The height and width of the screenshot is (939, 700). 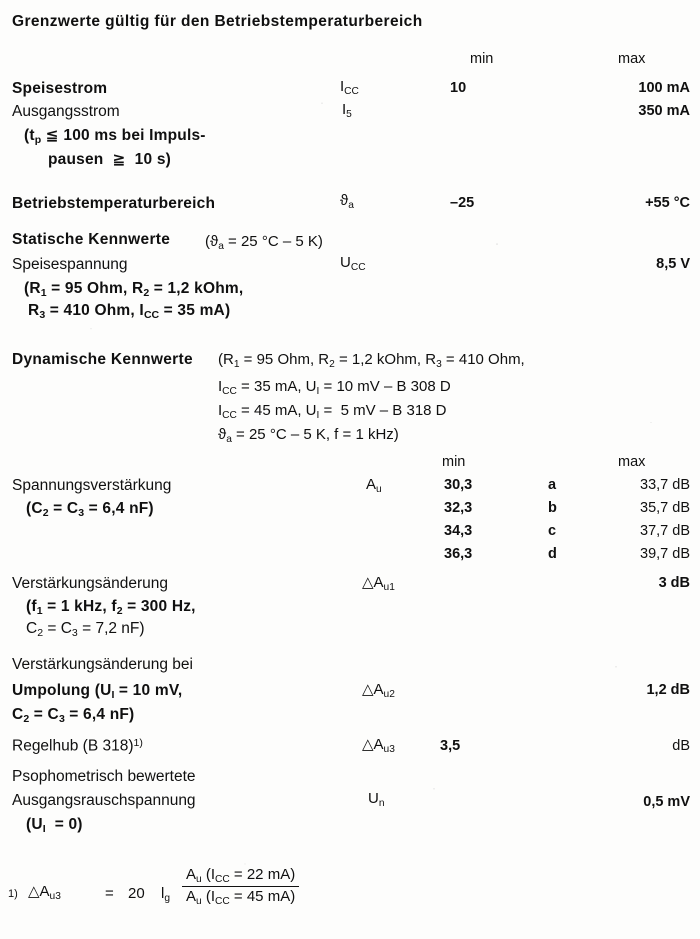 I want to click on gain-row-variant-1: b, so click(x=552, y=508).